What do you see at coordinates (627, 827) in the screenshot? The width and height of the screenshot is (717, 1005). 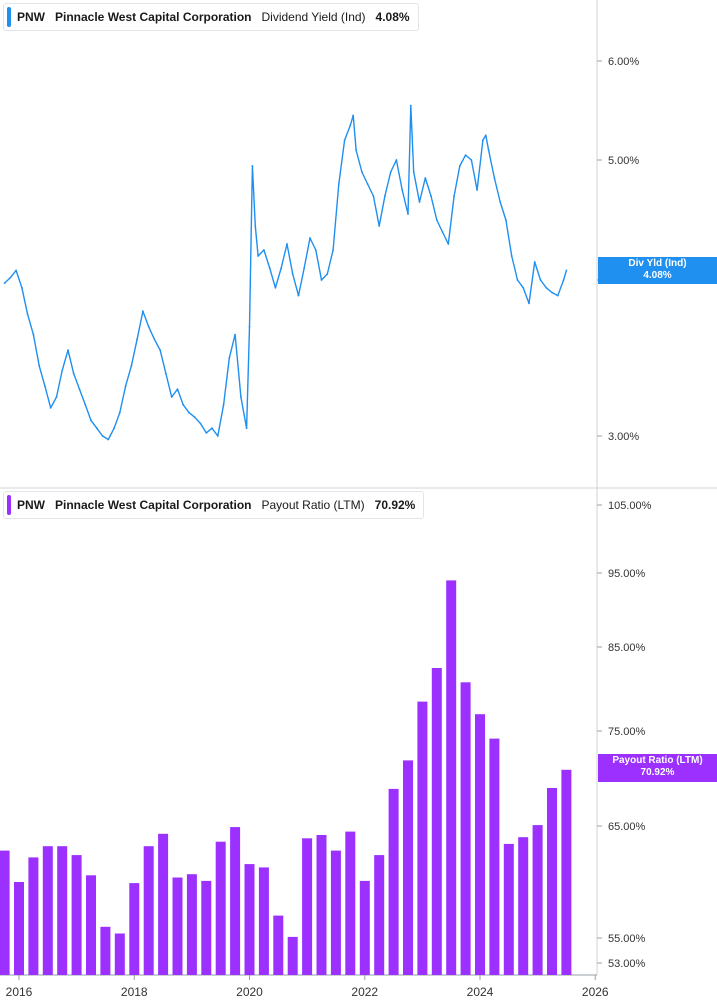 I see `y-tick-label: 65.00%` at bounding box center [627, 827].